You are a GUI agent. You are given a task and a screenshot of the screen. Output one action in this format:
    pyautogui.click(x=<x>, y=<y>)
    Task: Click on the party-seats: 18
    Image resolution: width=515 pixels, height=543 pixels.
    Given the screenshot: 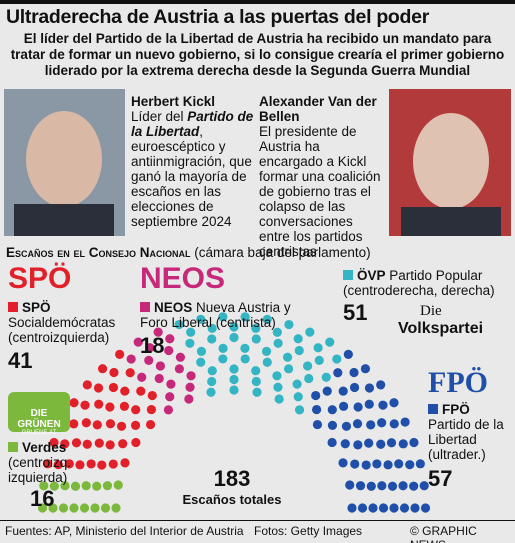 What is the action you would take?
    pyautogui.click(x=152, y=345)
    